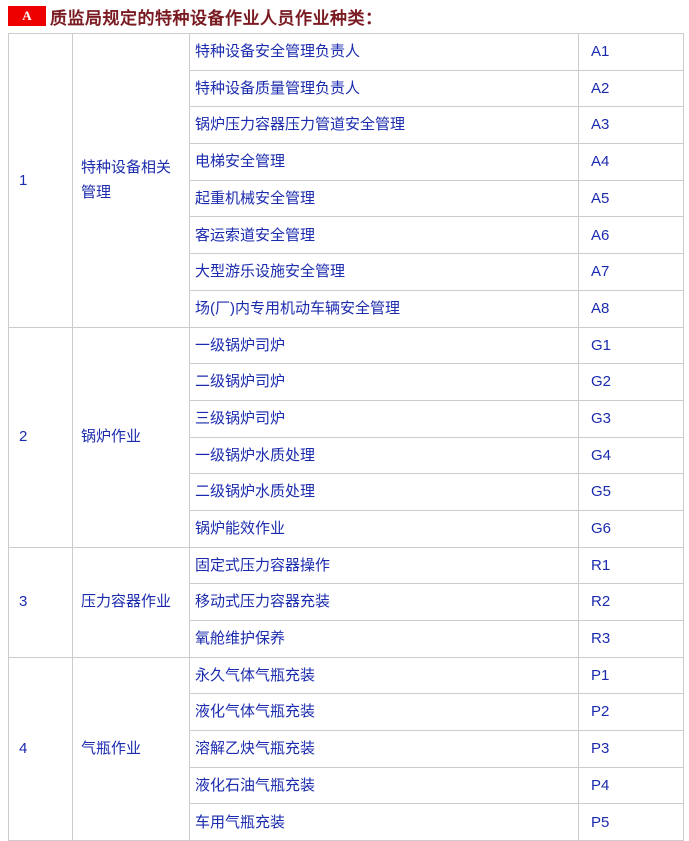 The image size is (689, 841). I want to click on table-row: 起重机械安全管理 A5, so click(346, 198).